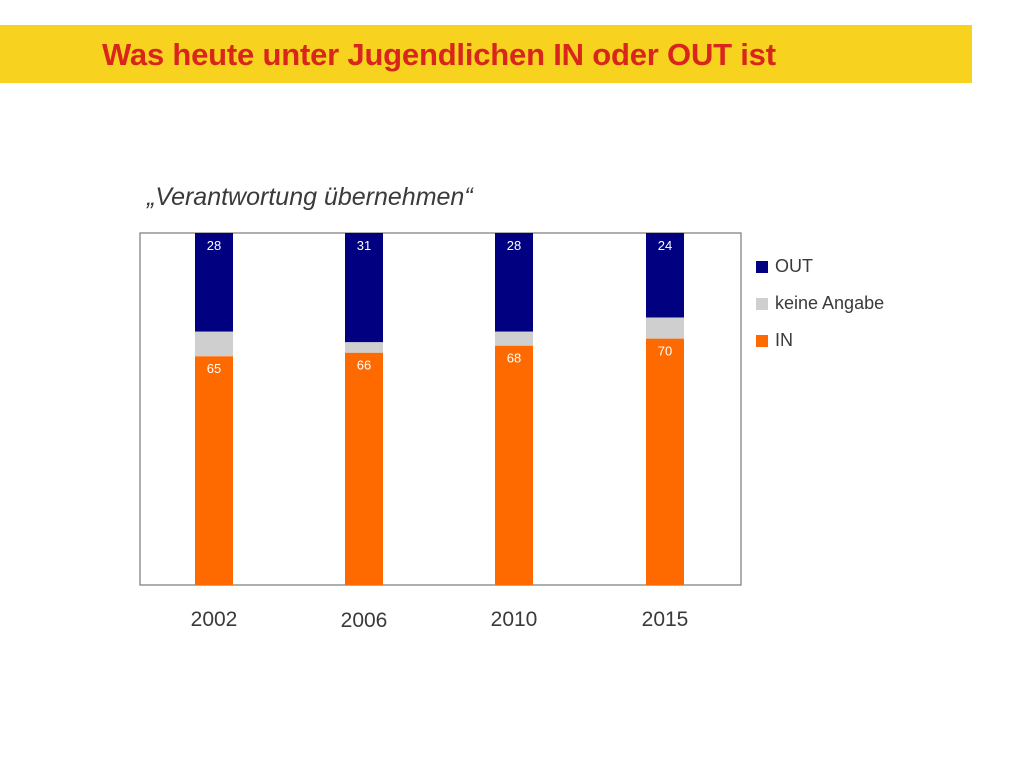 This screenshot has width=1024, height=768. I want to click on legend-item-keine-angabe: keine Angabe, so click(820, 303).